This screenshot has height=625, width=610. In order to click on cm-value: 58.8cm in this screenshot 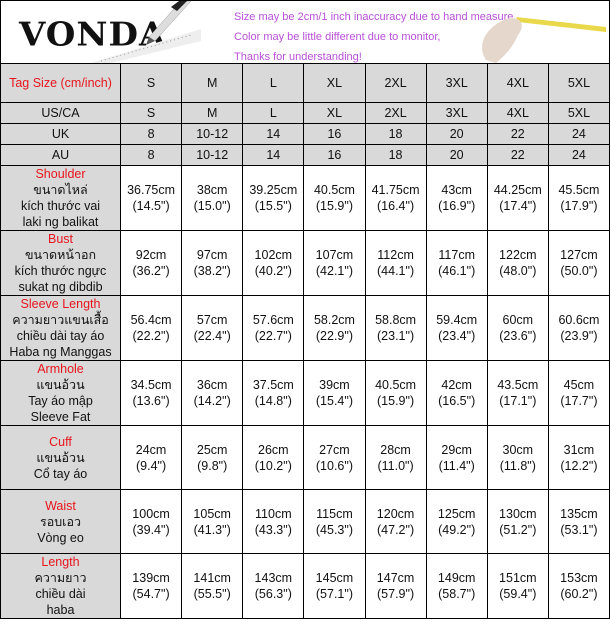, I will do `click(396, 320)`.